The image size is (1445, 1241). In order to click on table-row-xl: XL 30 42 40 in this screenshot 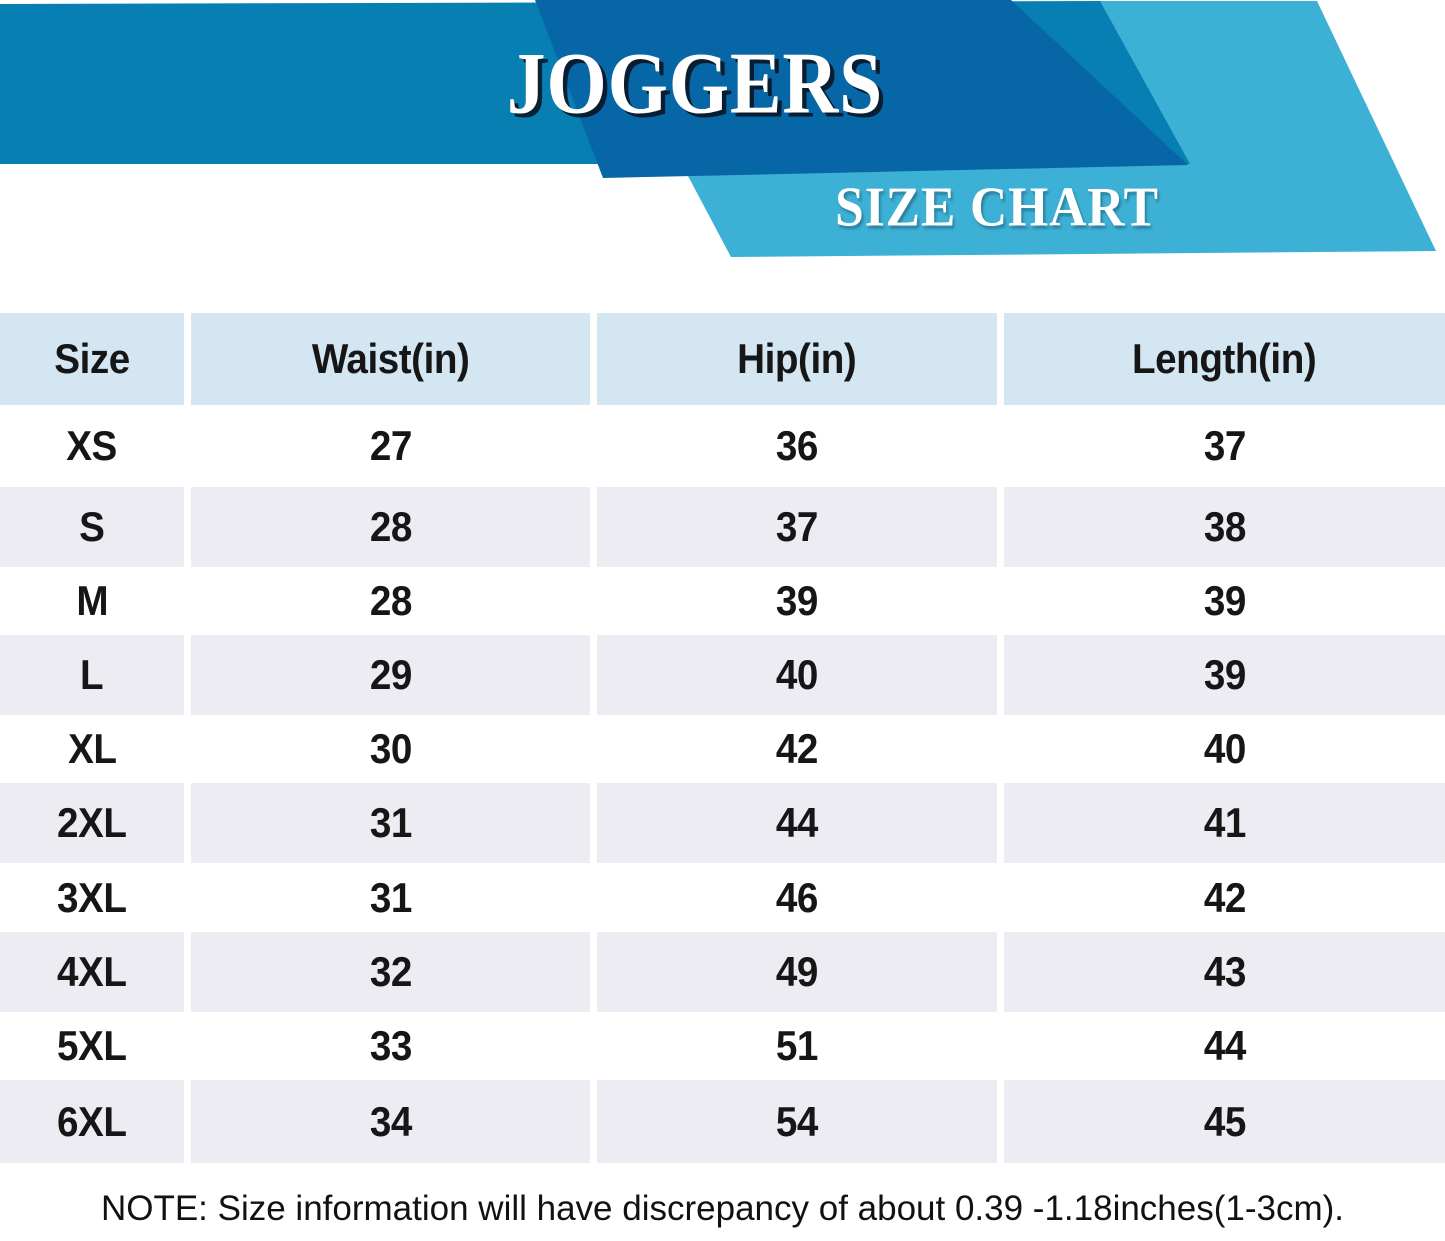, I will do `click(722, 749)`.